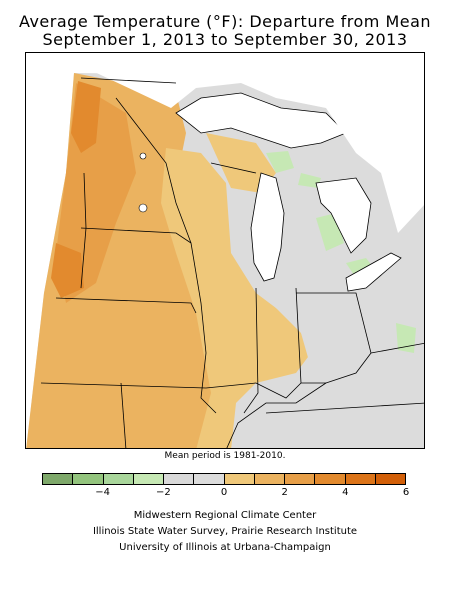 Image resolution: width=450 pixels, height=600 pixels. I want to click on legend-tick-label: 4, so click(345, 492).